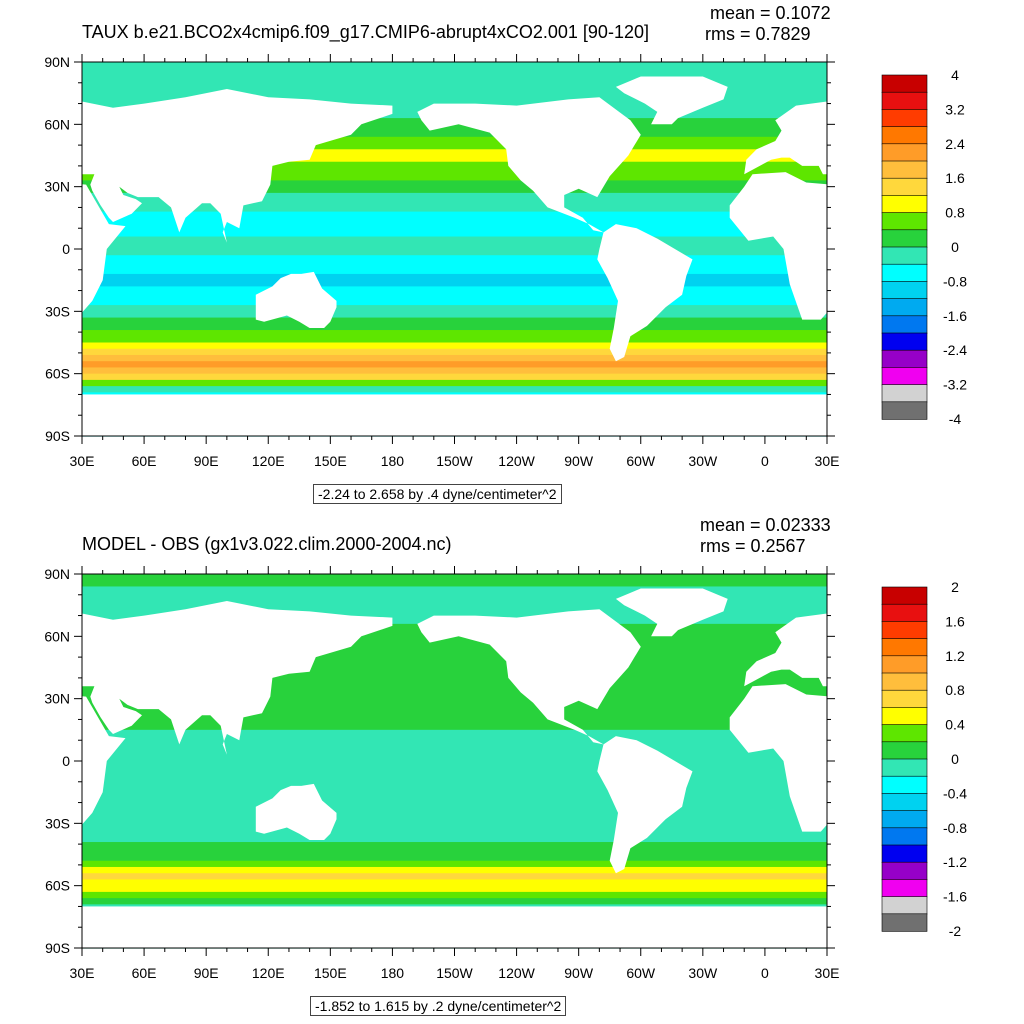 The width and height of the screenshot is (1024, 1024). I want to click on antarctica, so click(454, 415).